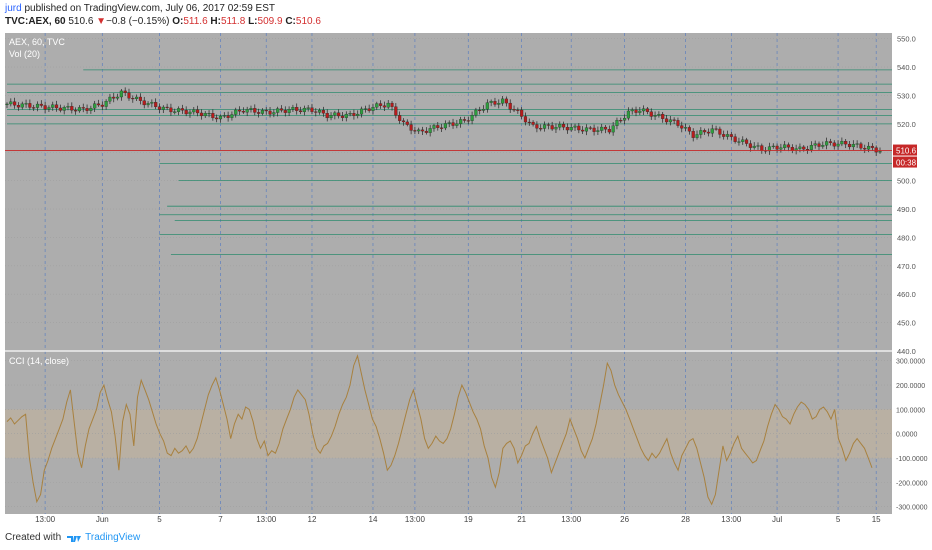 The width and height of the screenshot is (932, 550). Describe the element at coordinates (102, 519) in the screenshot. I see `time-tick-label: Jun` at that location.